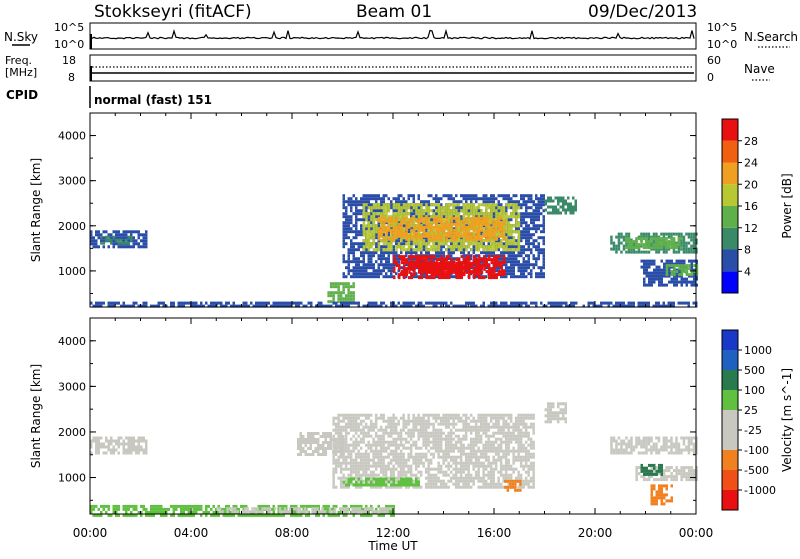 The image size is (800, 559). What do you see at coordinates (36, 210) in the screenshot?
I see `power-ylabel: Slant Range [km]` at bounding box center [36, 210].